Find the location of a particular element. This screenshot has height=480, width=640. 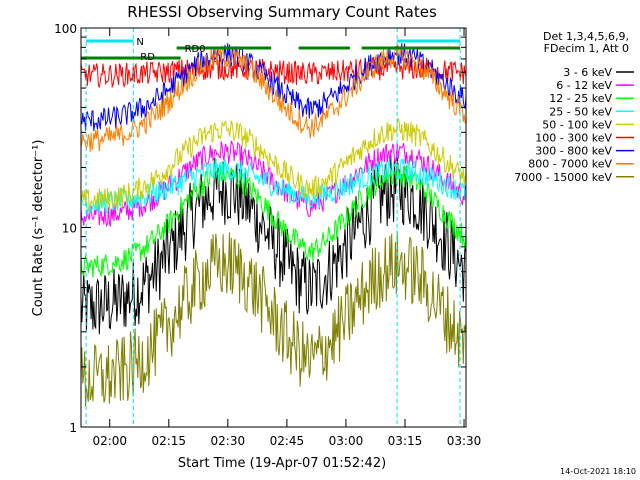

annotation-label: RD is located at coordinates (147, 57).